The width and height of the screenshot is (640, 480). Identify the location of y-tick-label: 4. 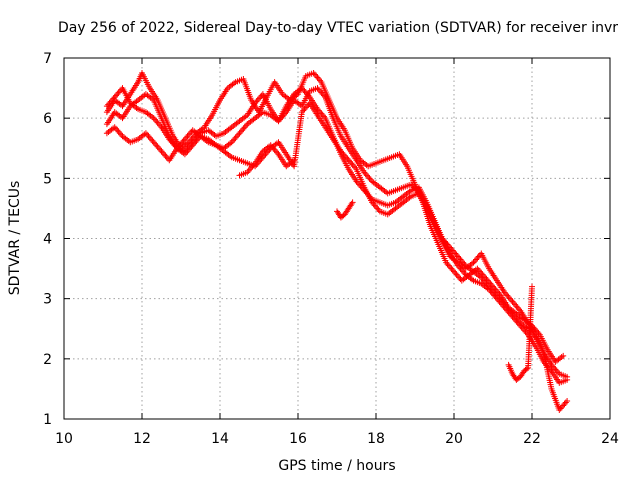
(47, 240).